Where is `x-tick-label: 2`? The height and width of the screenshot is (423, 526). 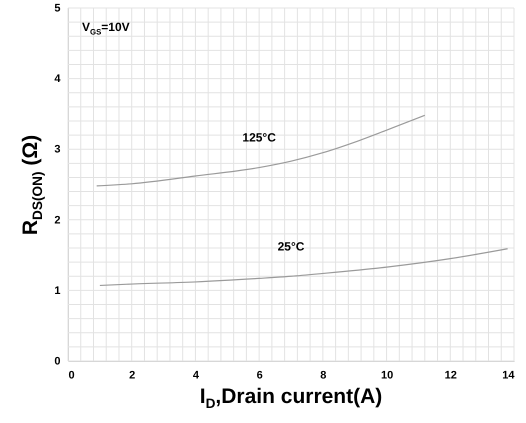 x-tick-label: 2 is located at coordinates (132, 376).